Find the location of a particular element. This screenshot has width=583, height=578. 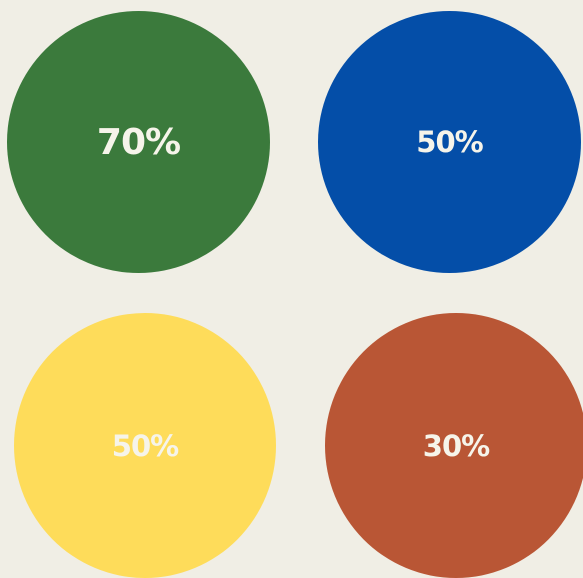

percentage-label: 30% is located at coordinates (456, 445).